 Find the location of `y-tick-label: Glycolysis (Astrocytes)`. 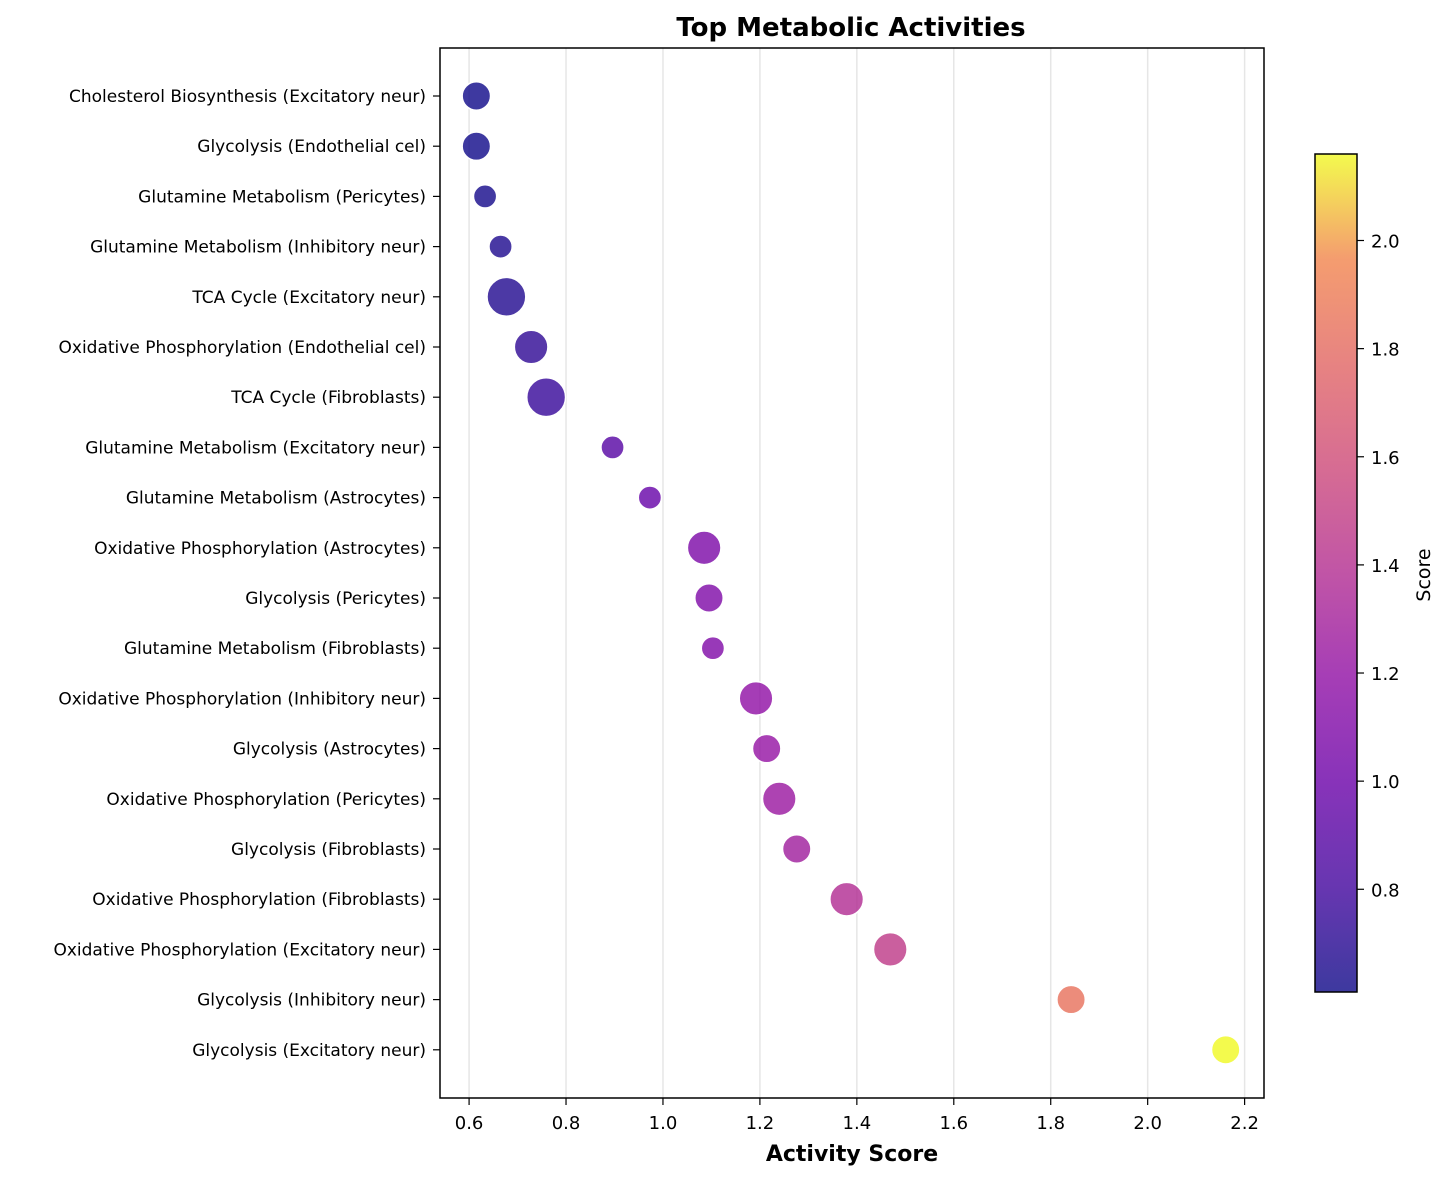

y-tick-label: Glycolysis (Astrocytes) is located at coordinates (329, 750).